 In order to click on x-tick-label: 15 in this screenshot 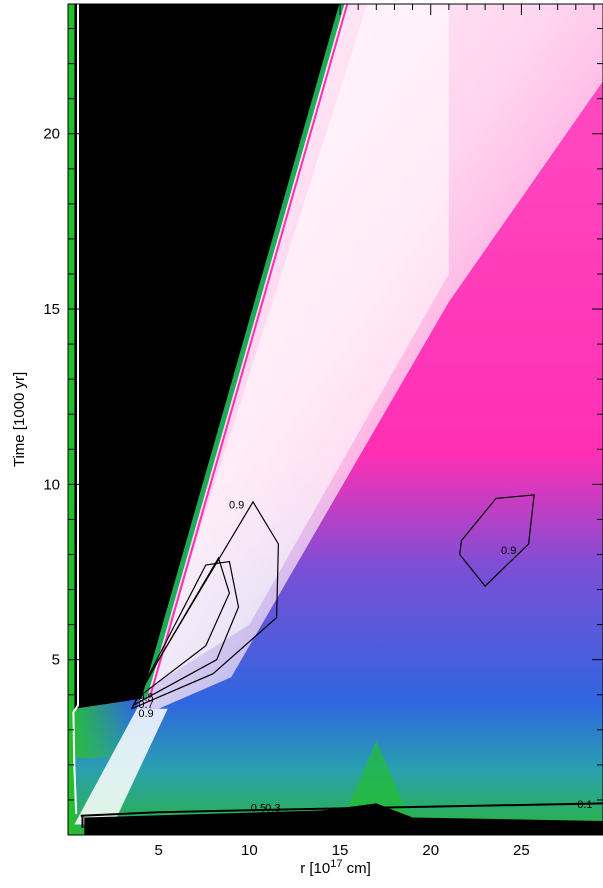, I will do `click(340, 850)`.